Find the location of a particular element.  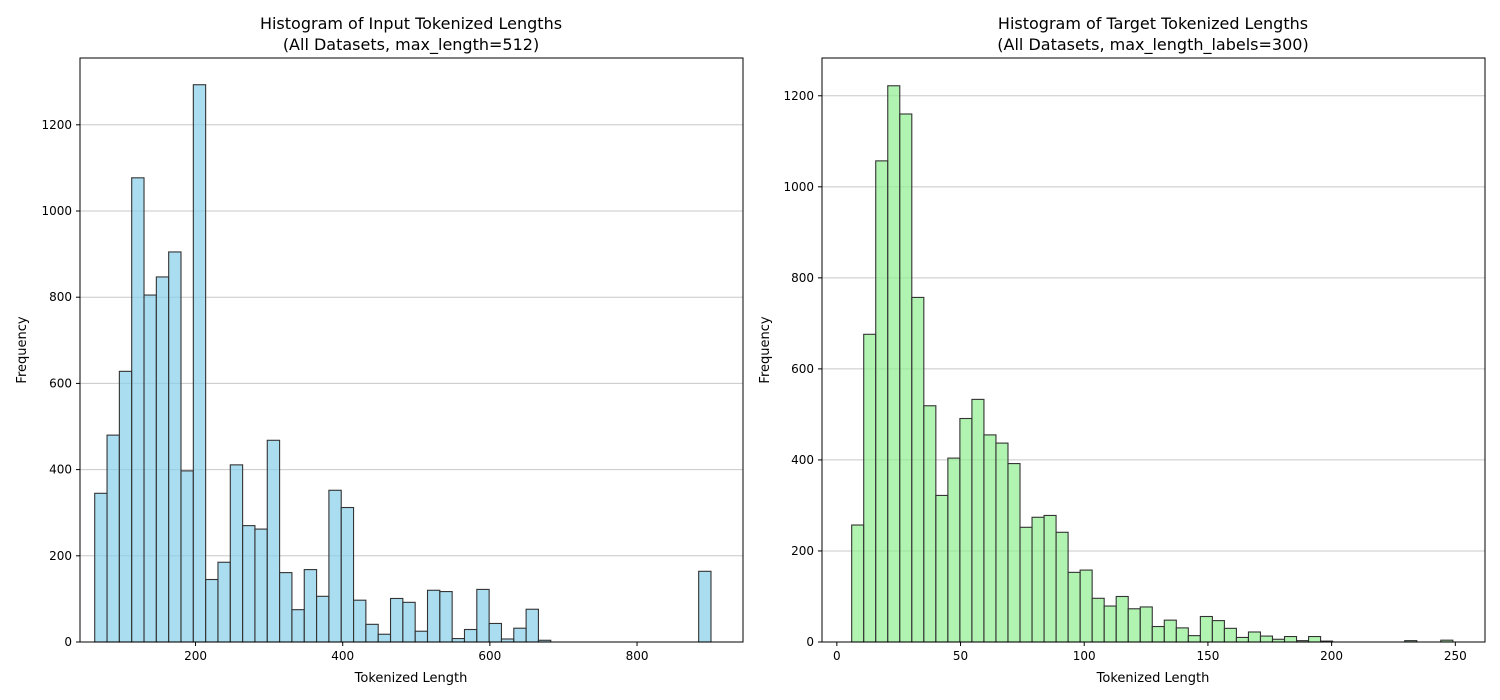

x-tick-label: 0 is located at coordinates (837, 656).